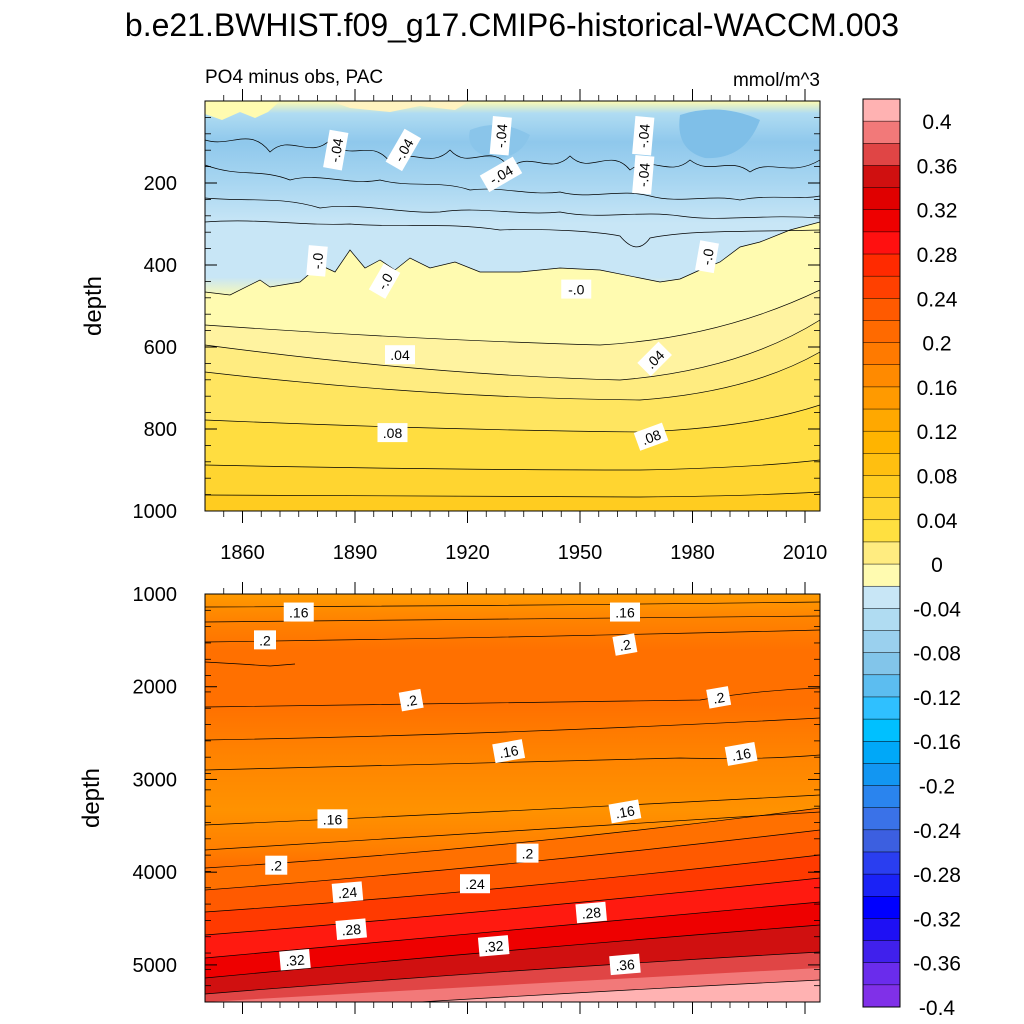 The height and width of the screenshot is (1024, 1024). Describe the element at coordinates (651, 436) in the screenshot. I see `contour-label: .08` at that location.